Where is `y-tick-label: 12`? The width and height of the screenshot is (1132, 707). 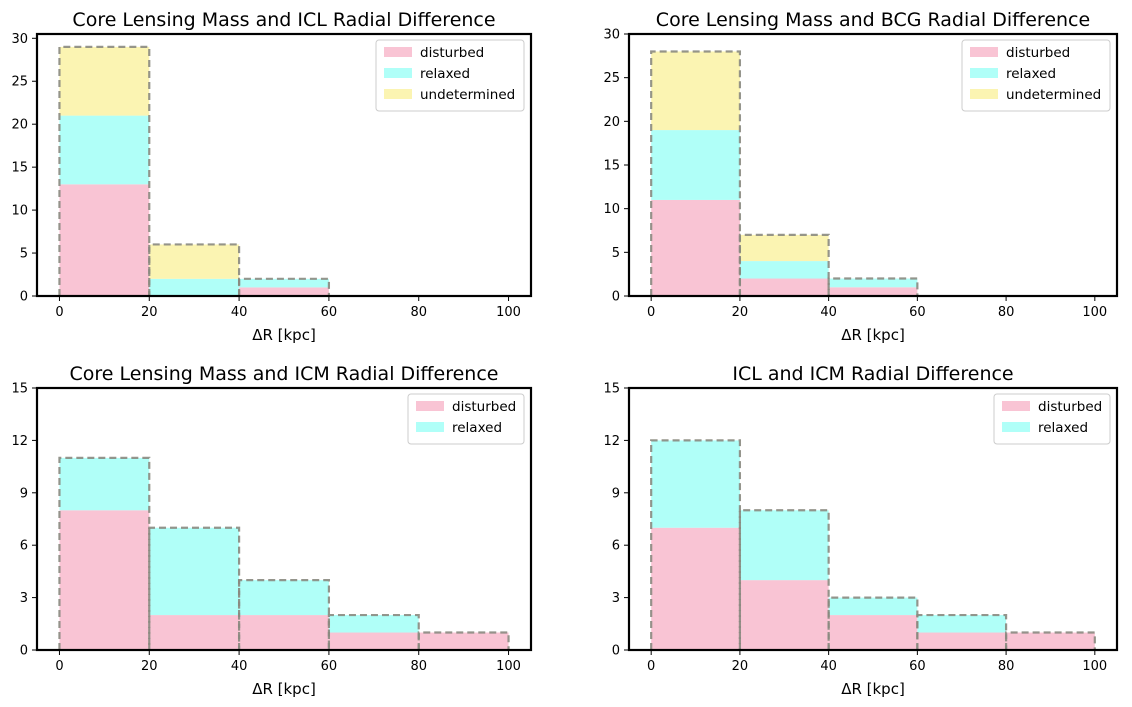
y-tick-label: 12 is located at coordinates (611, 441).